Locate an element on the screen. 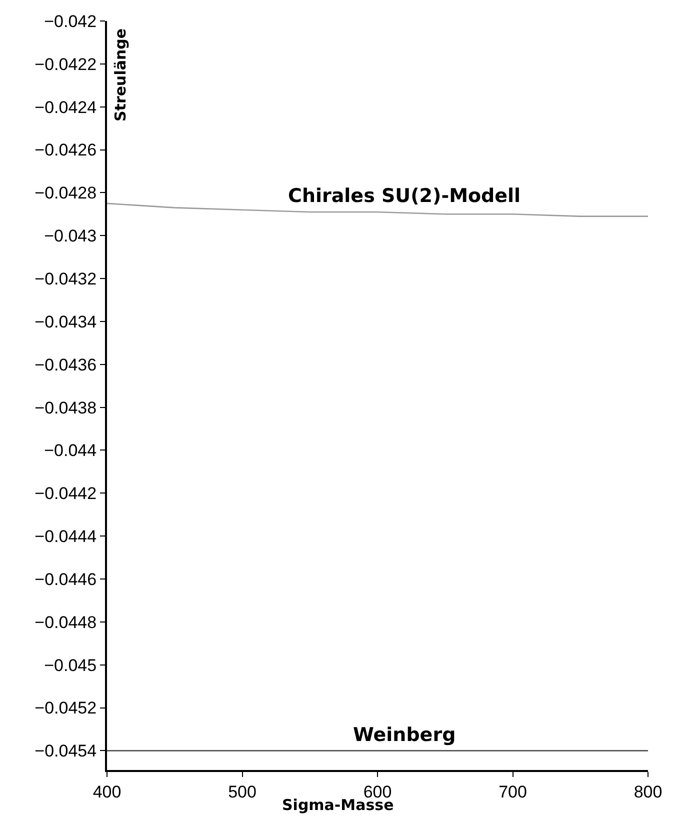  y-tick-label: −0.043 is located at coordinates (70, 236).